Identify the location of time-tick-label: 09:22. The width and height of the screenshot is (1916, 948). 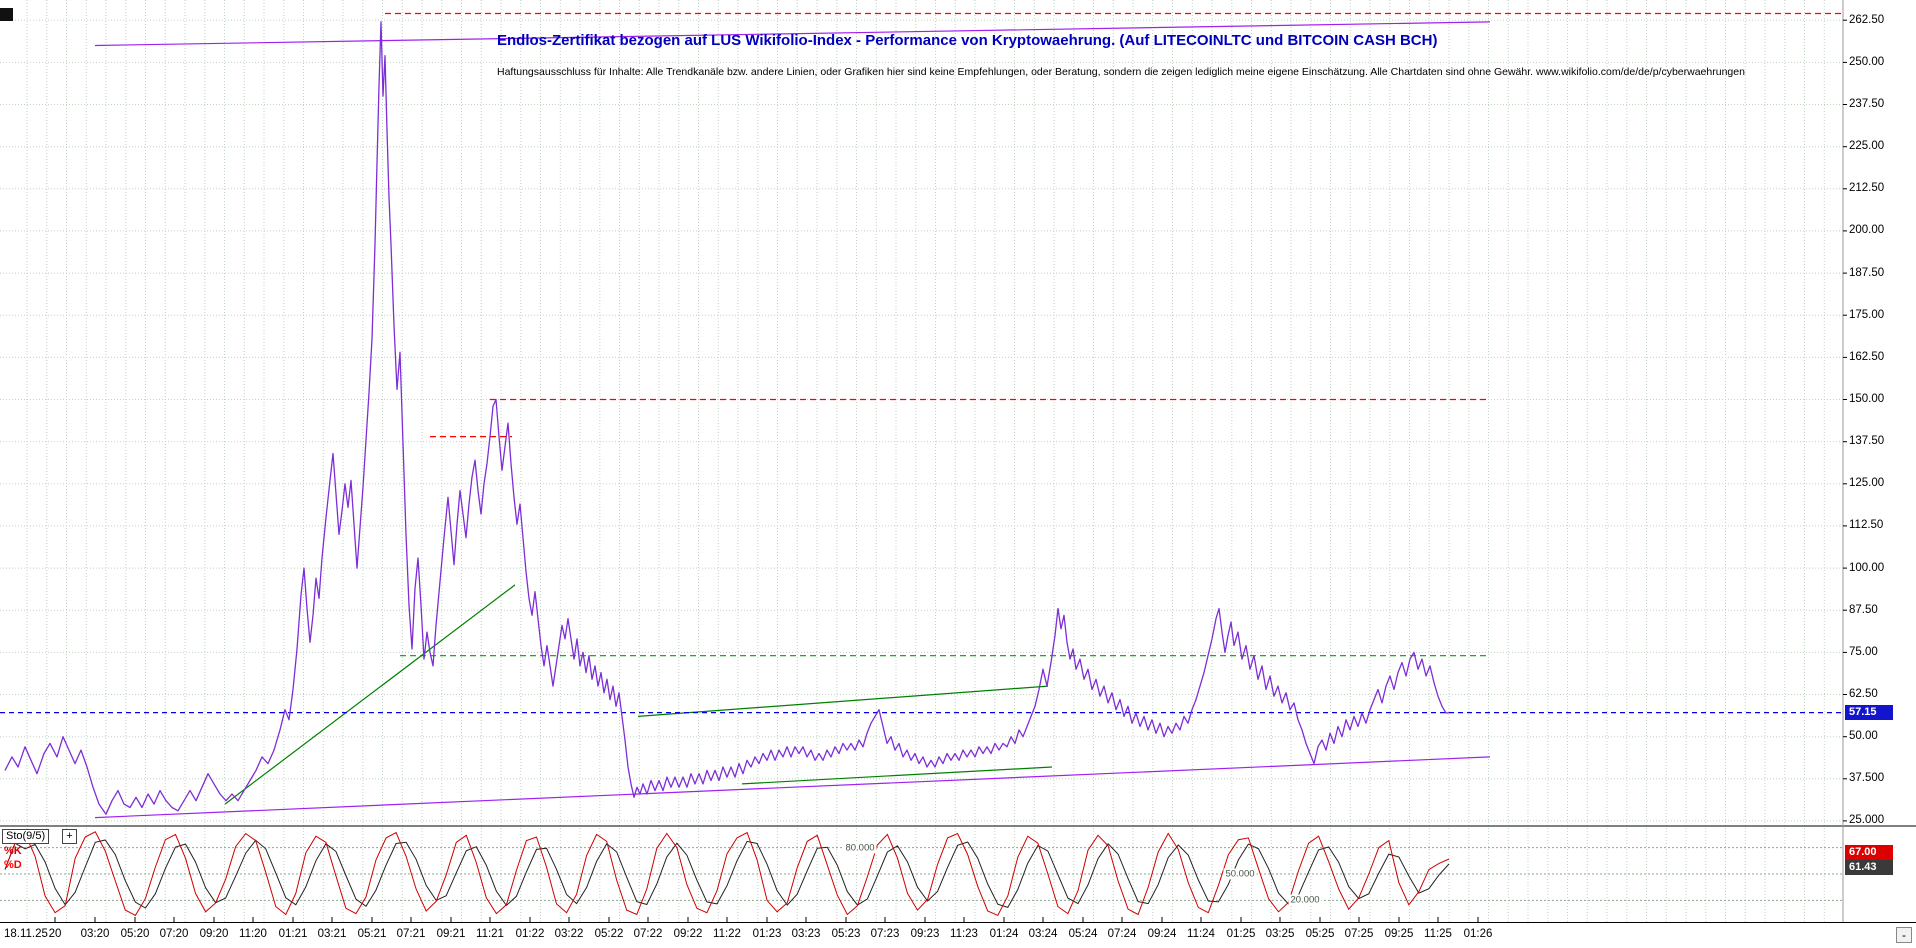
(688, 934).